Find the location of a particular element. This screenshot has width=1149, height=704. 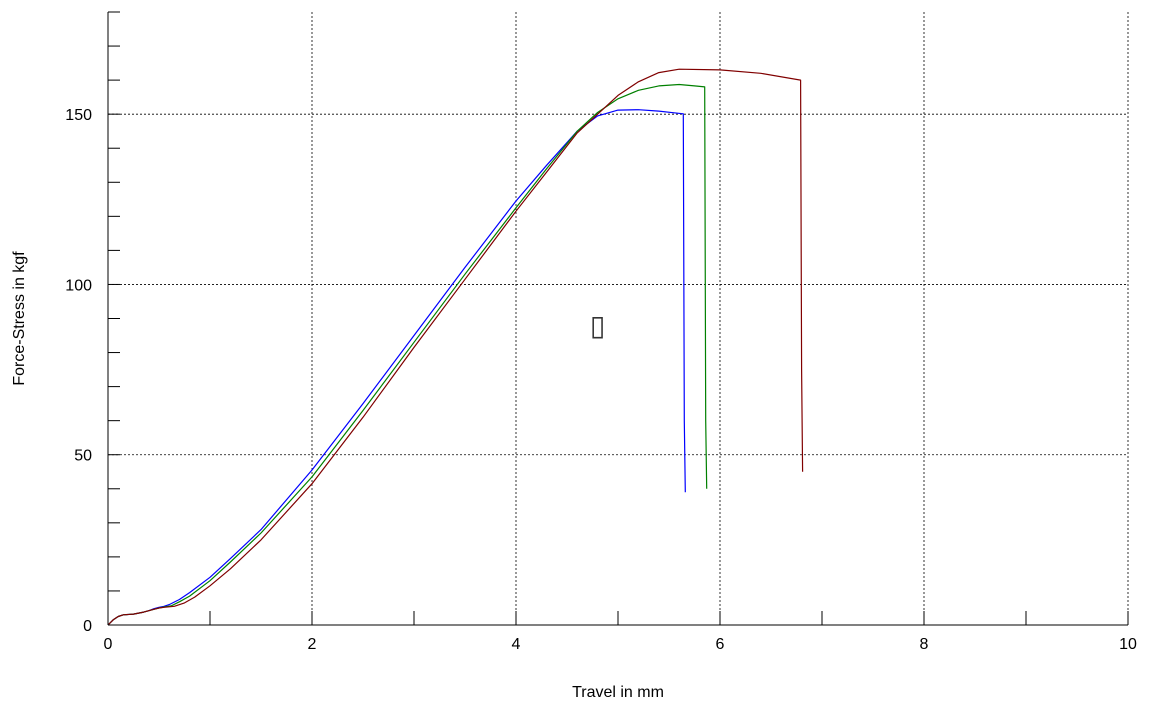

y-tick-label: 0 is located at coordinates (87, 626).